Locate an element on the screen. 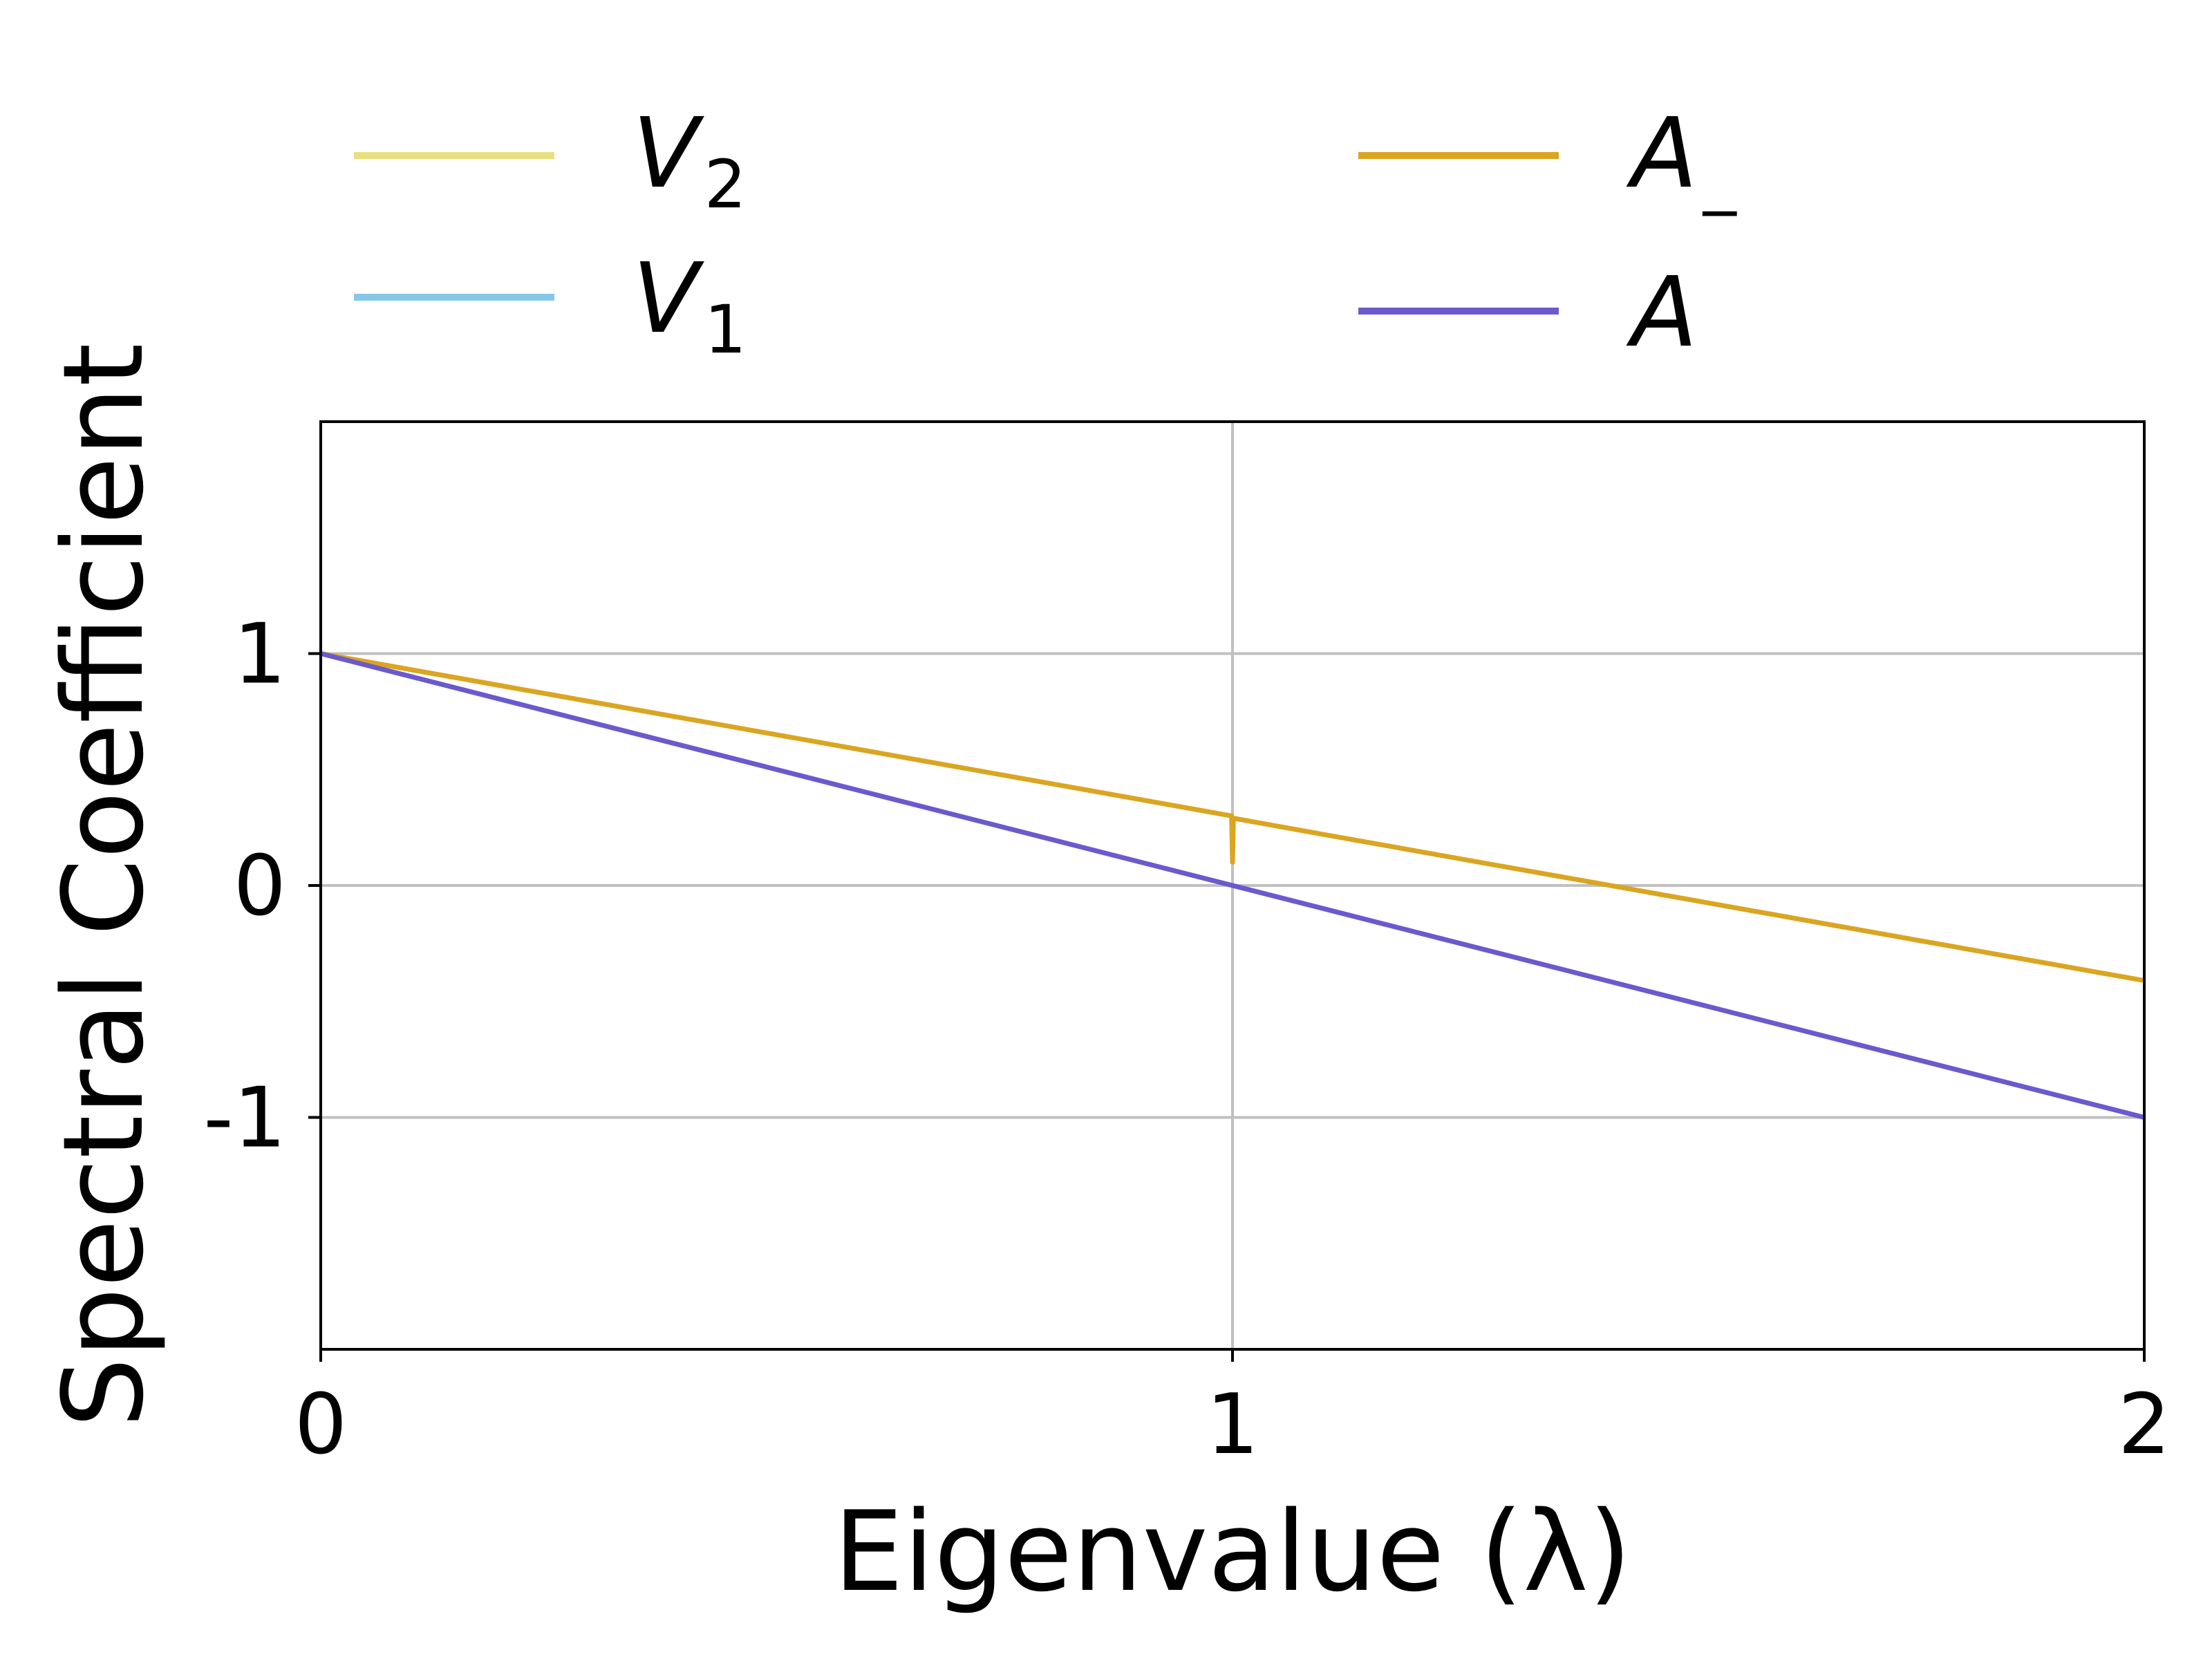 This screenshot has height=1659, width=2212. x-tick-label-1: 1 is located at coordinates (1232, 1425).